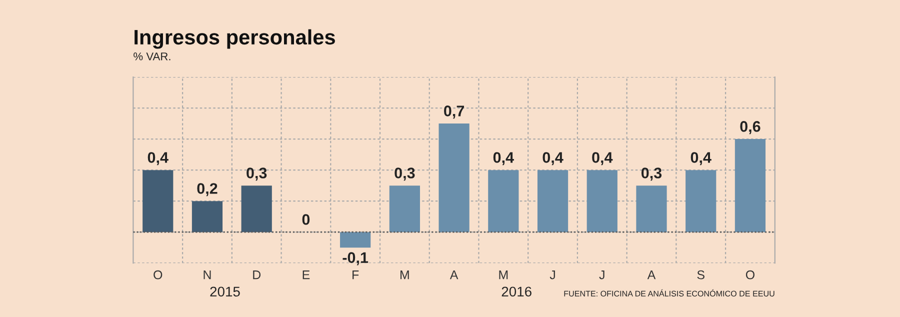 Image resolution: width=900 pixels, height=317 pixels. Describe the element at coordinates (225, 291) in the screenshot. I see `text: 2015` at that location.